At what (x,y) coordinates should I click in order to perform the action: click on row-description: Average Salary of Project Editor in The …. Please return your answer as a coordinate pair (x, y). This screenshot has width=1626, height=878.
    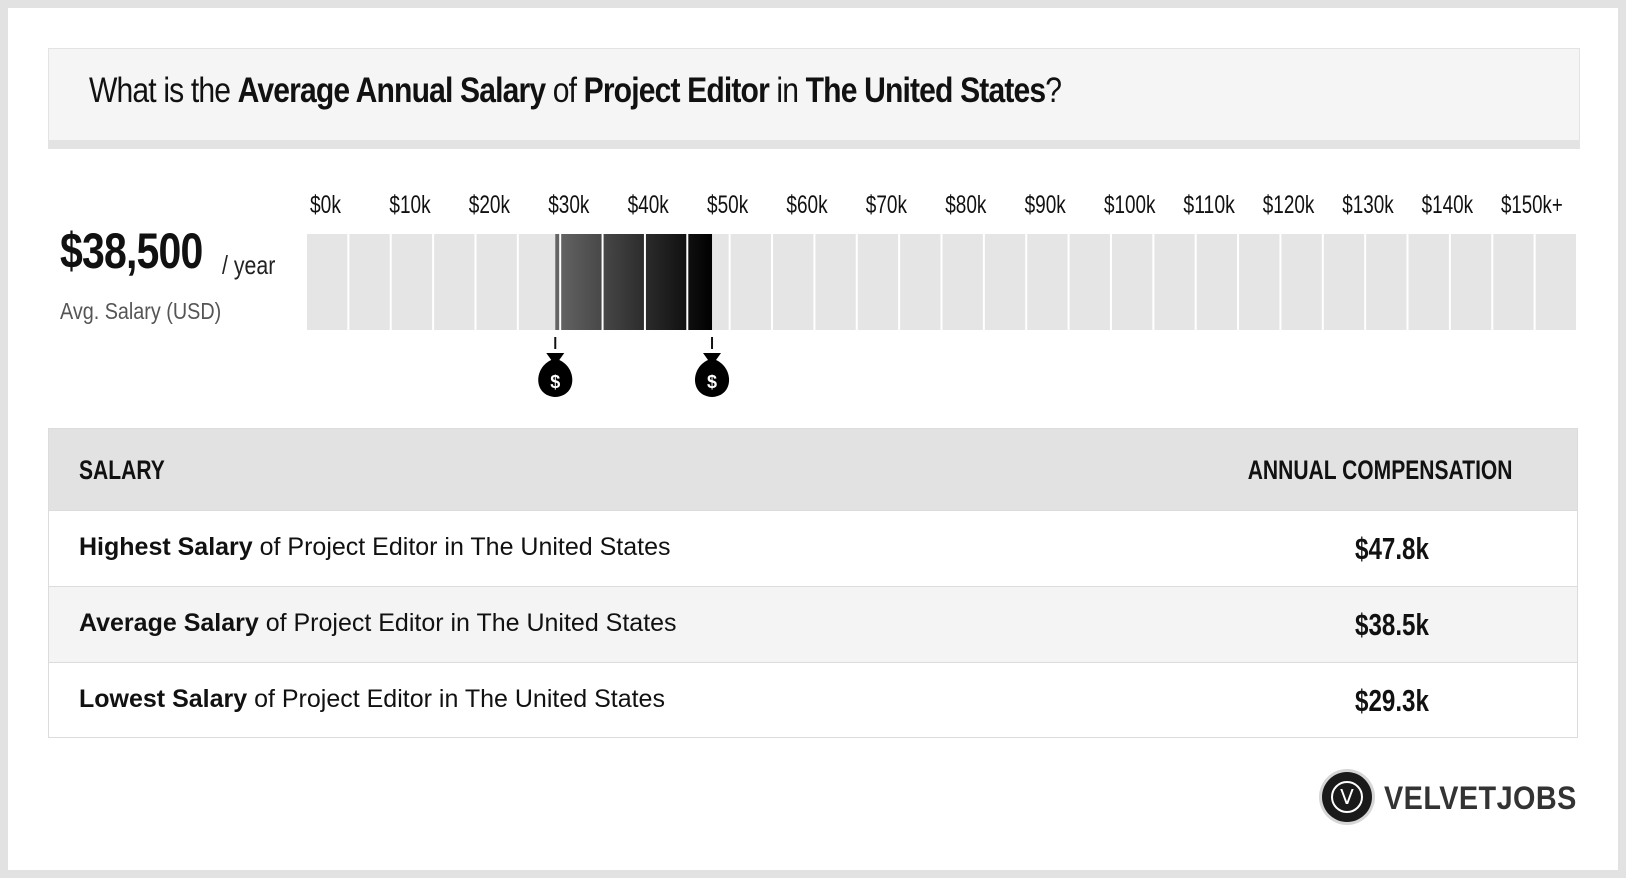
    Looking at the image, I should click on (378, 623).